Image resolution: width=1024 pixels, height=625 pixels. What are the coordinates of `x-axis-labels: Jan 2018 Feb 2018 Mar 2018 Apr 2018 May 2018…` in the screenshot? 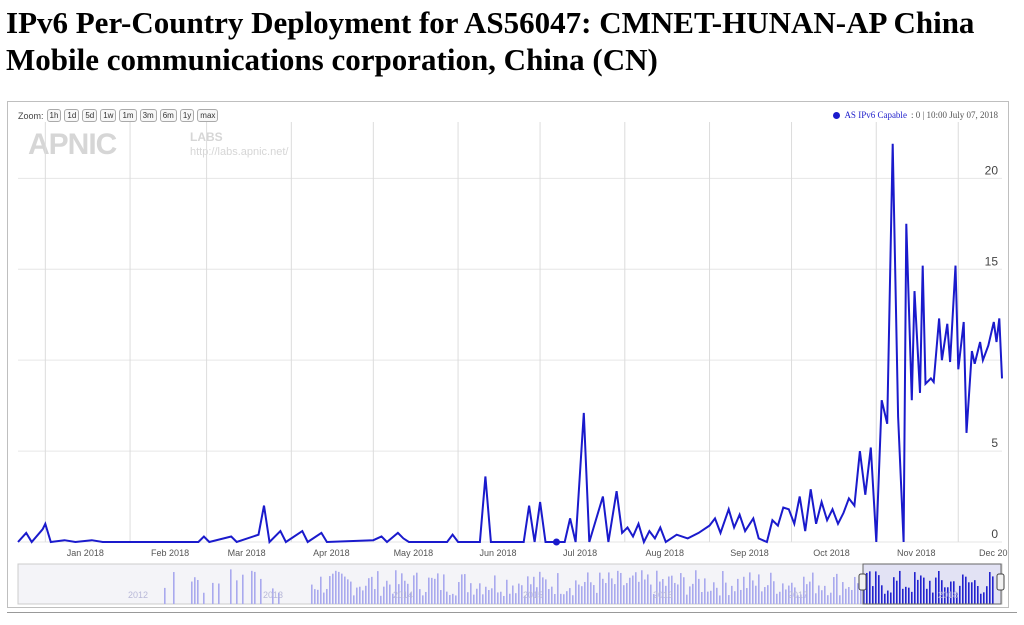 It's located at (537, 553).